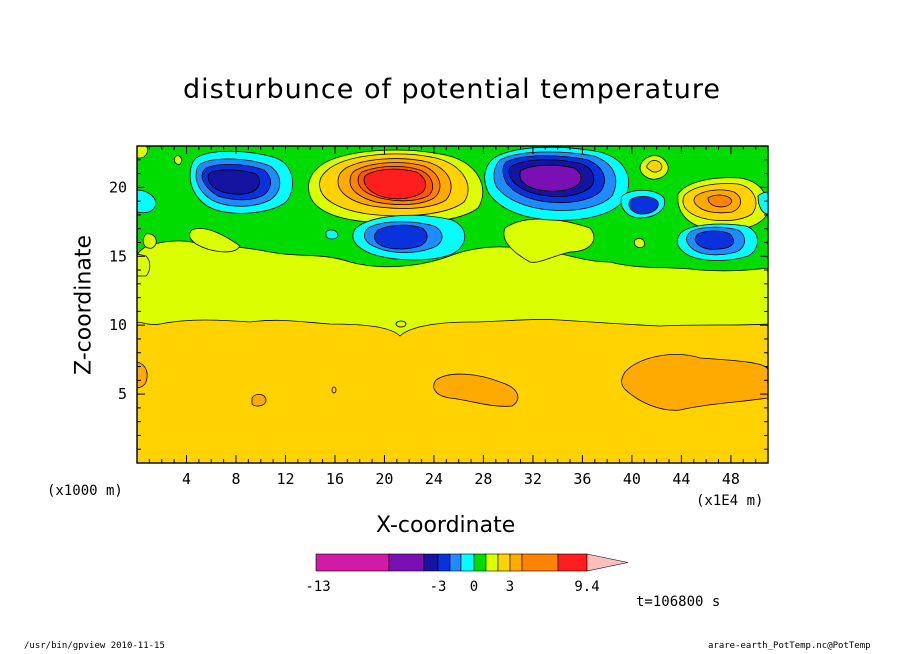 The width and height of the screenshot is (904, 654). Describe the element at coordinates (510, 587) in the screenshot. I see `colorbar-label: 3` at that location.